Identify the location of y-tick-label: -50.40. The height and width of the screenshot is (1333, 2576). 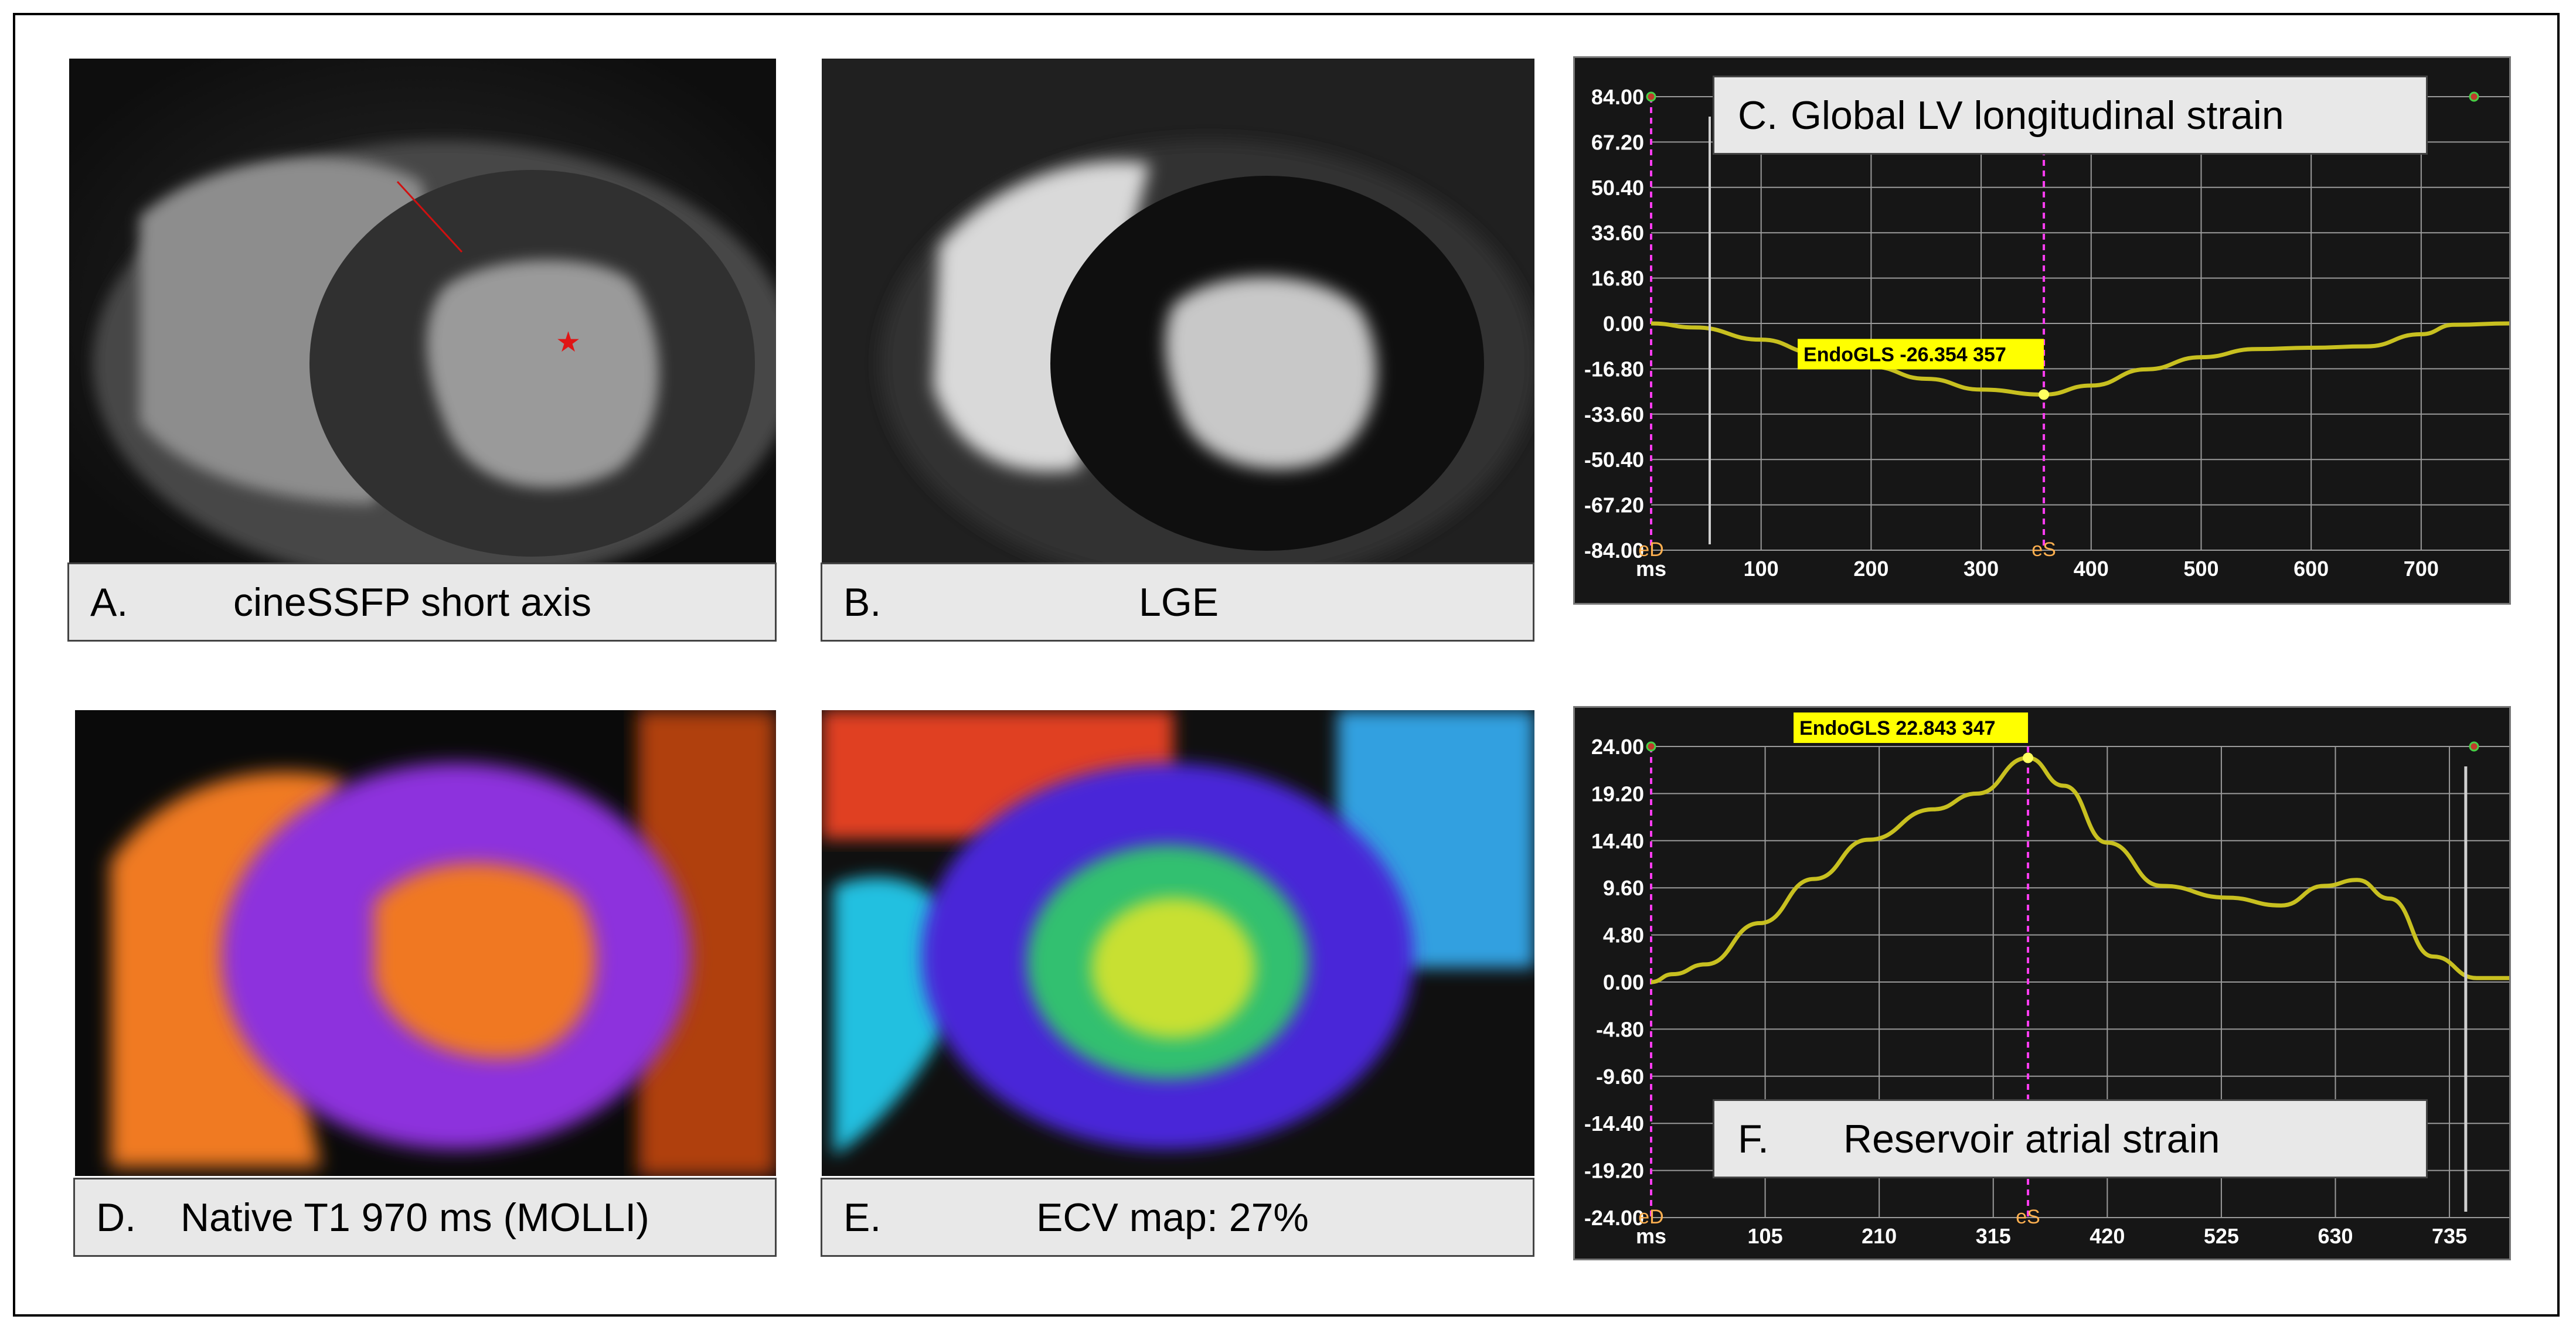
(1614, 460).